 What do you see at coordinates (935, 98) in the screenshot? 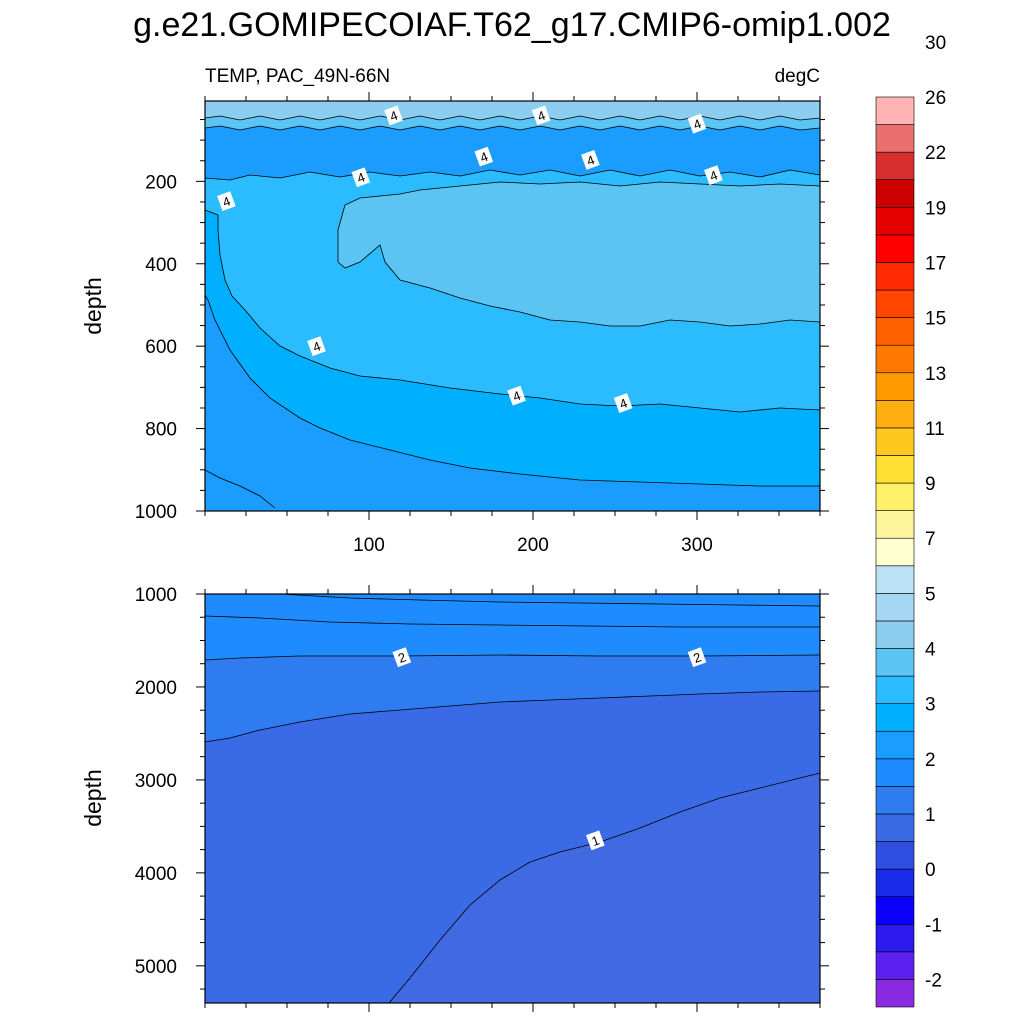
I see `colorbar-label: 26` at bounding box center [935, 98].